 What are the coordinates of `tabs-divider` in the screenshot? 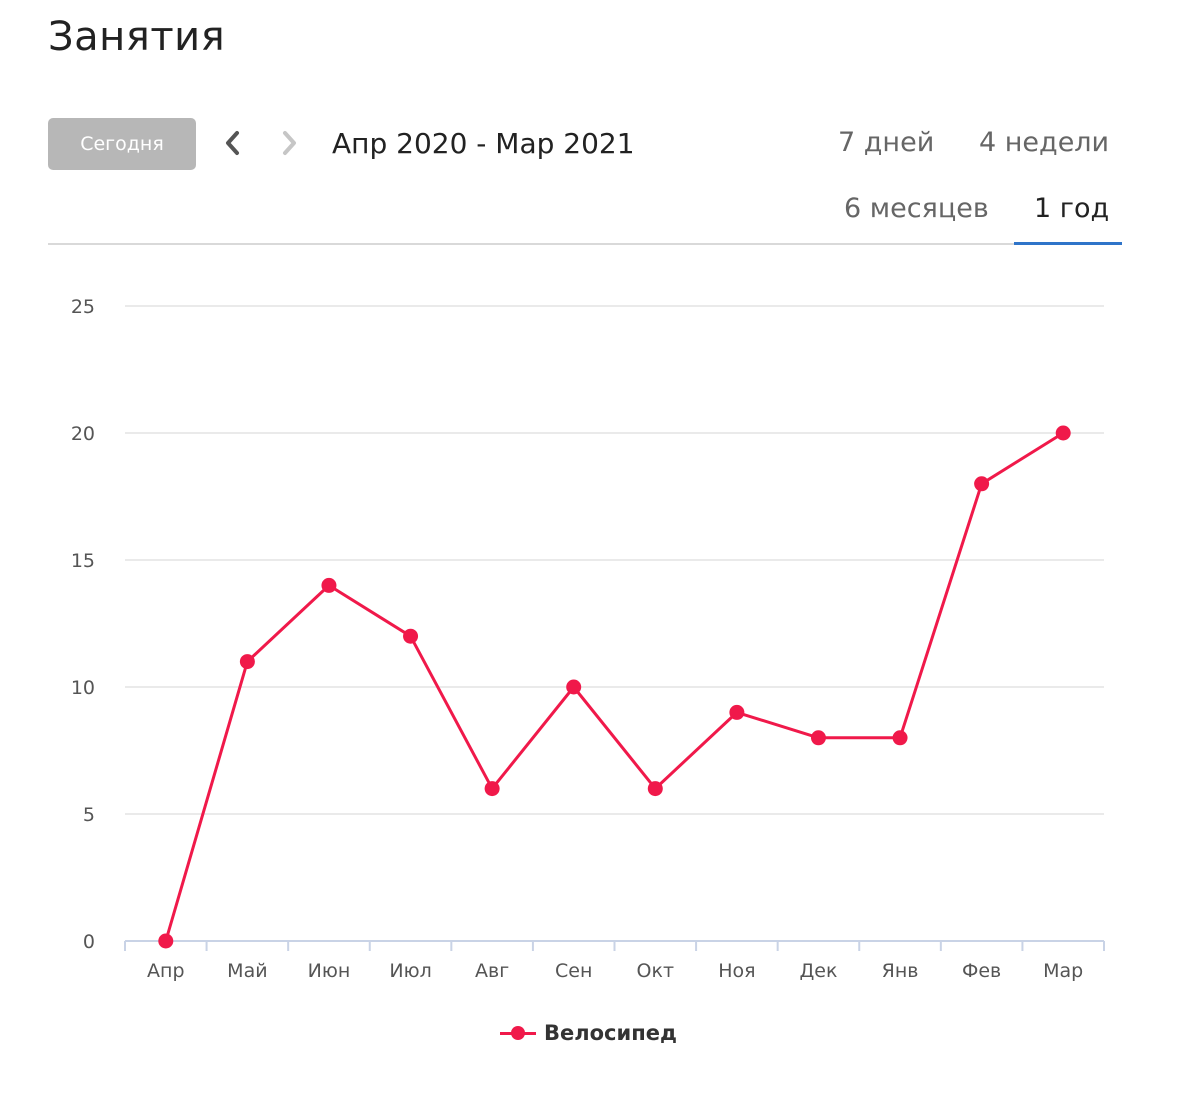 It's located at (585, 244).